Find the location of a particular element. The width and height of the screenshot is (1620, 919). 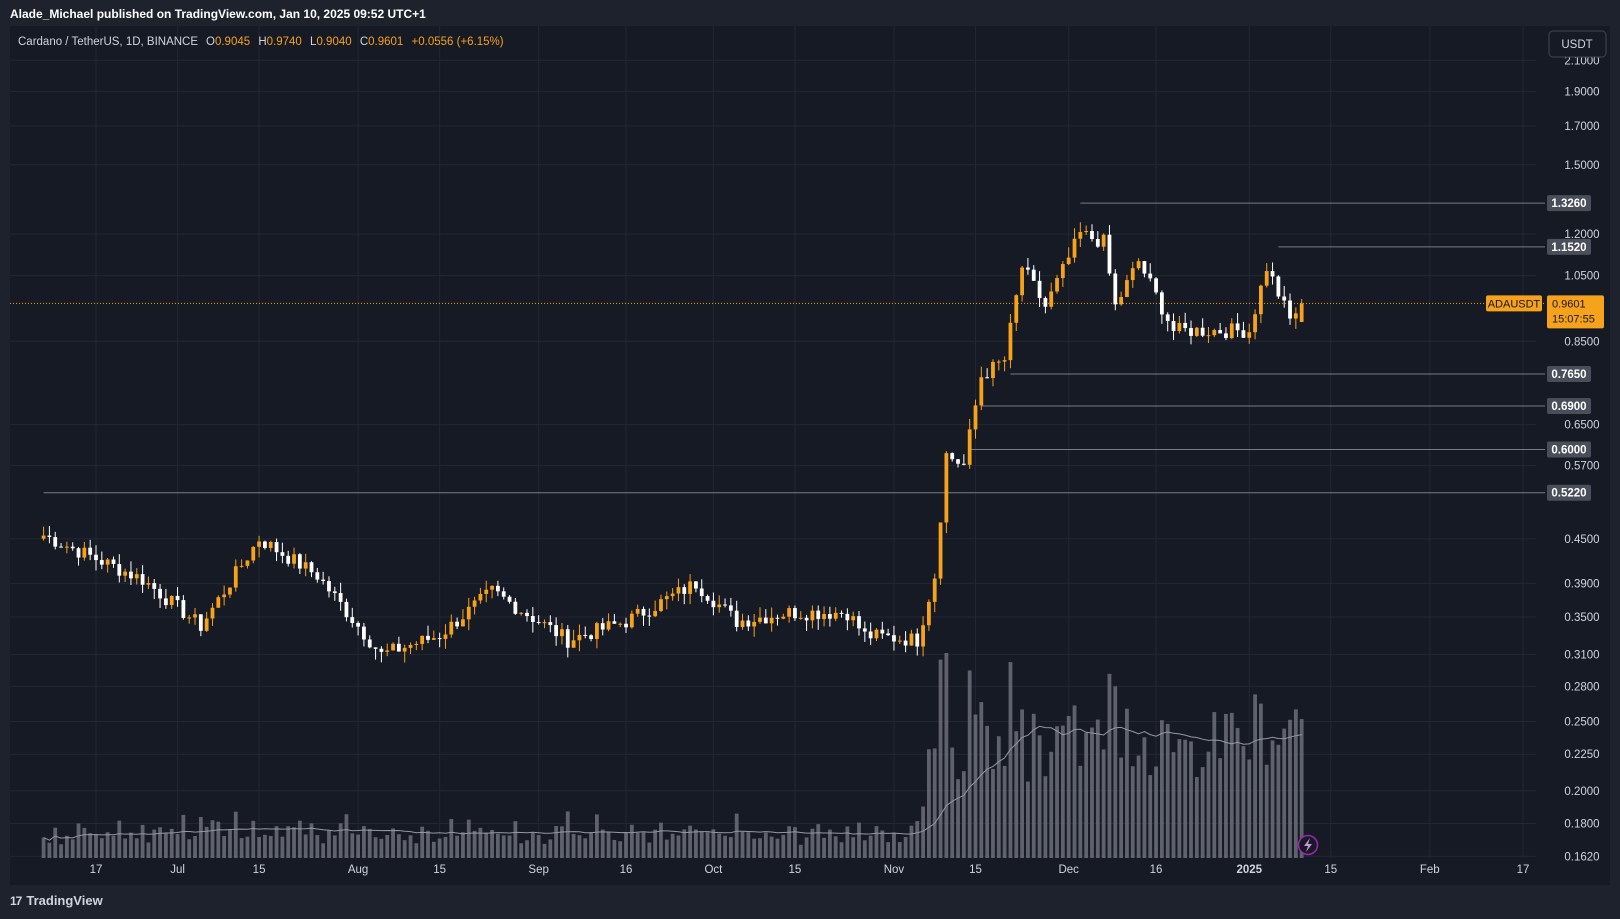

currency-button-label: USDT is located at coordinates (1576, 45).